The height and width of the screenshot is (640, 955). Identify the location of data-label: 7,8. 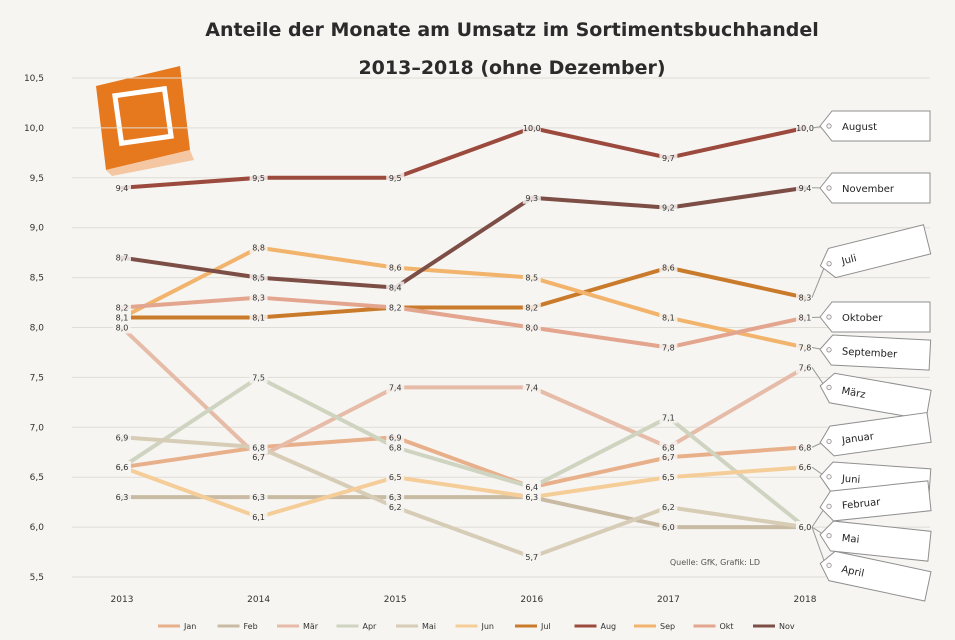
(805, 347).